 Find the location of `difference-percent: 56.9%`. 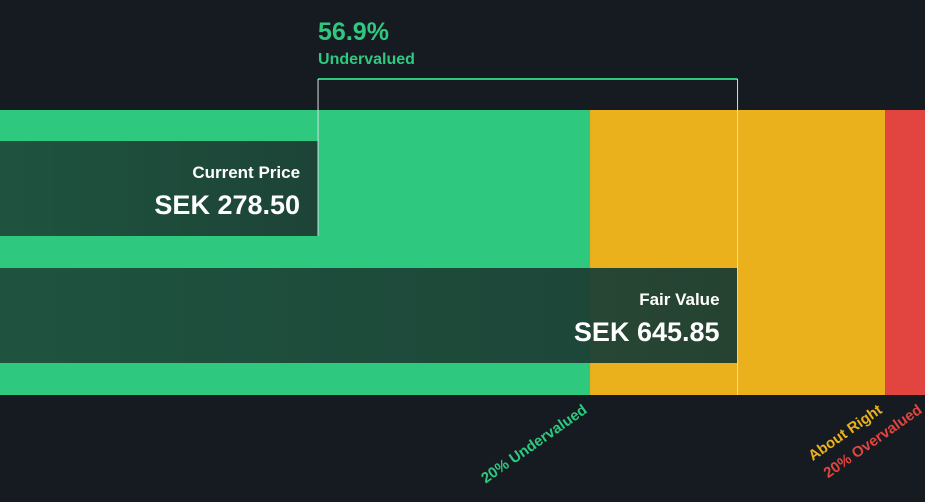

difference-percent: 56.9% is located at coordinates (353, 32).